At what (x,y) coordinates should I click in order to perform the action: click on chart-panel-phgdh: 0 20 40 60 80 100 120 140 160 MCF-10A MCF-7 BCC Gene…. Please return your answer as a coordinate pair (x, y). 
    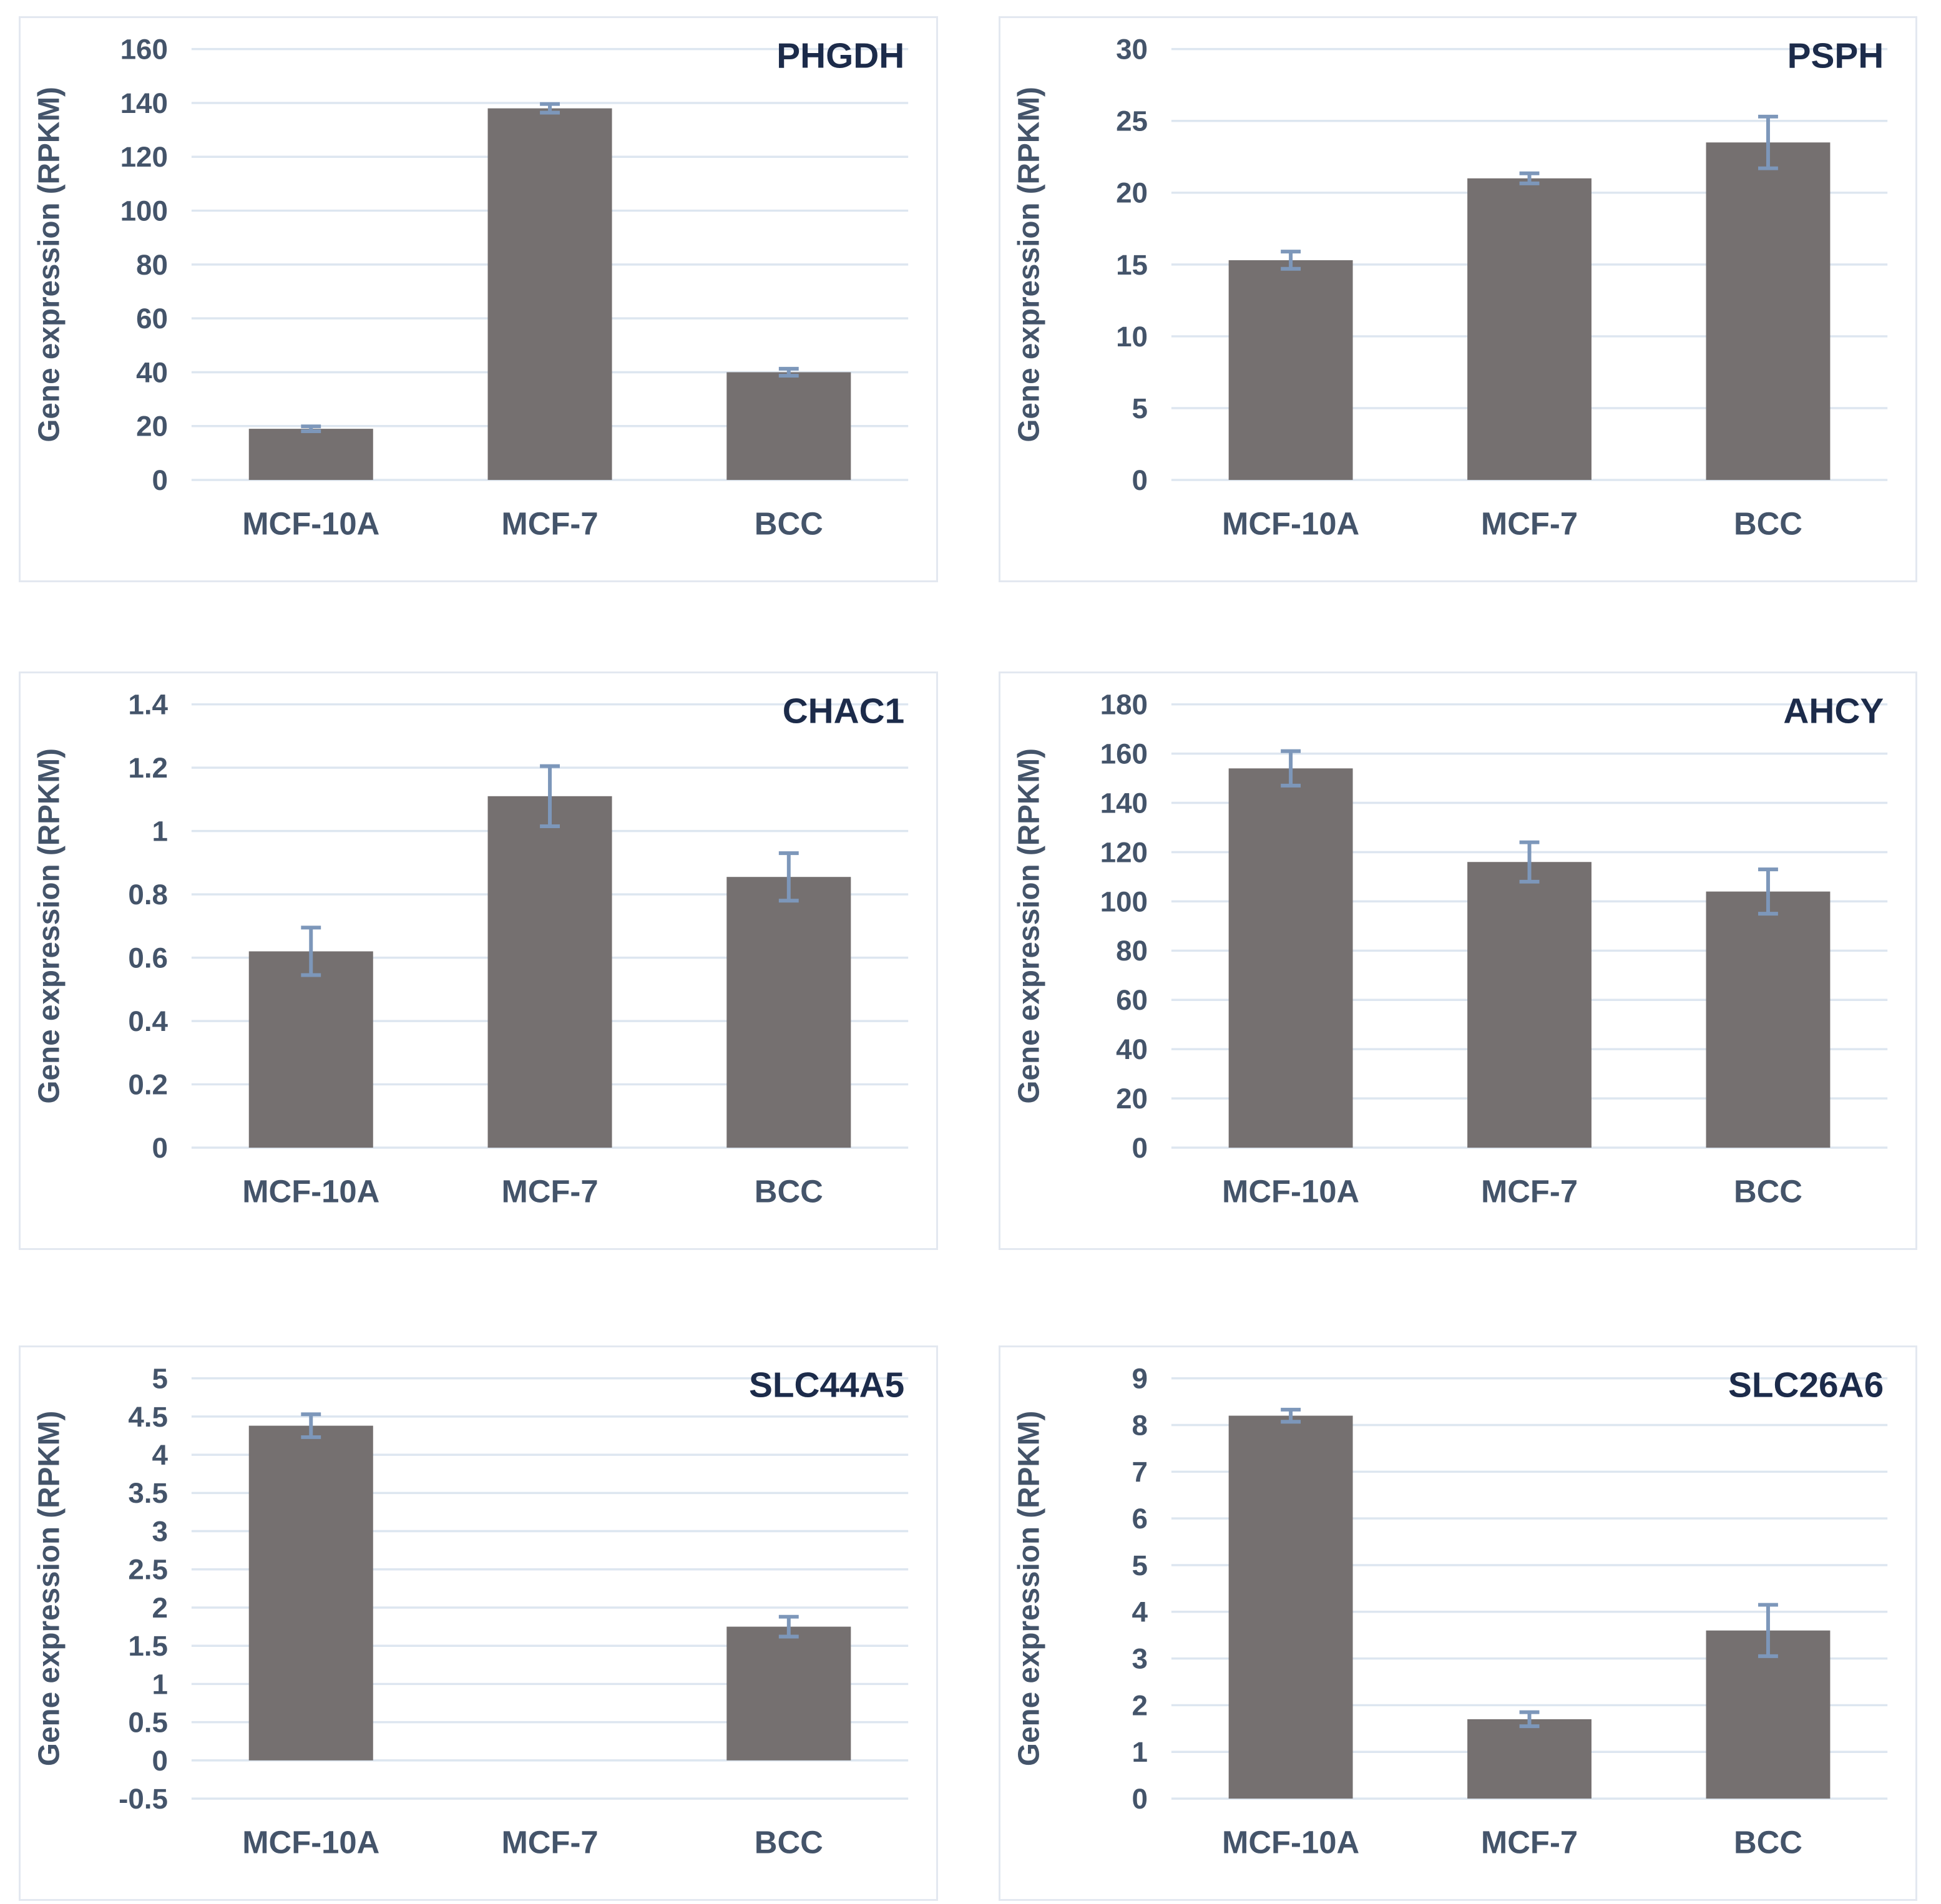
    Looking at the image, I should click on (478, 299).